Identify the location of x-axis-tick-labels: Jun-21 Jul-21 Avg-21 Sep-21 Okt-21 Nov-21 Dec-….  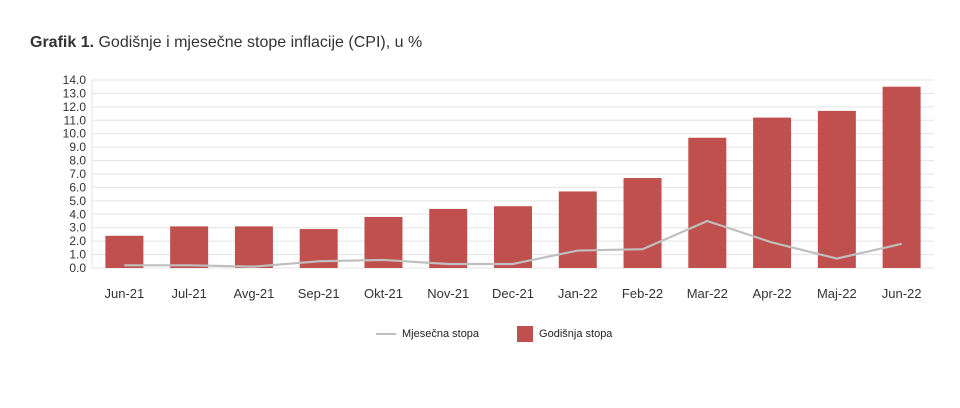
(513, 293).